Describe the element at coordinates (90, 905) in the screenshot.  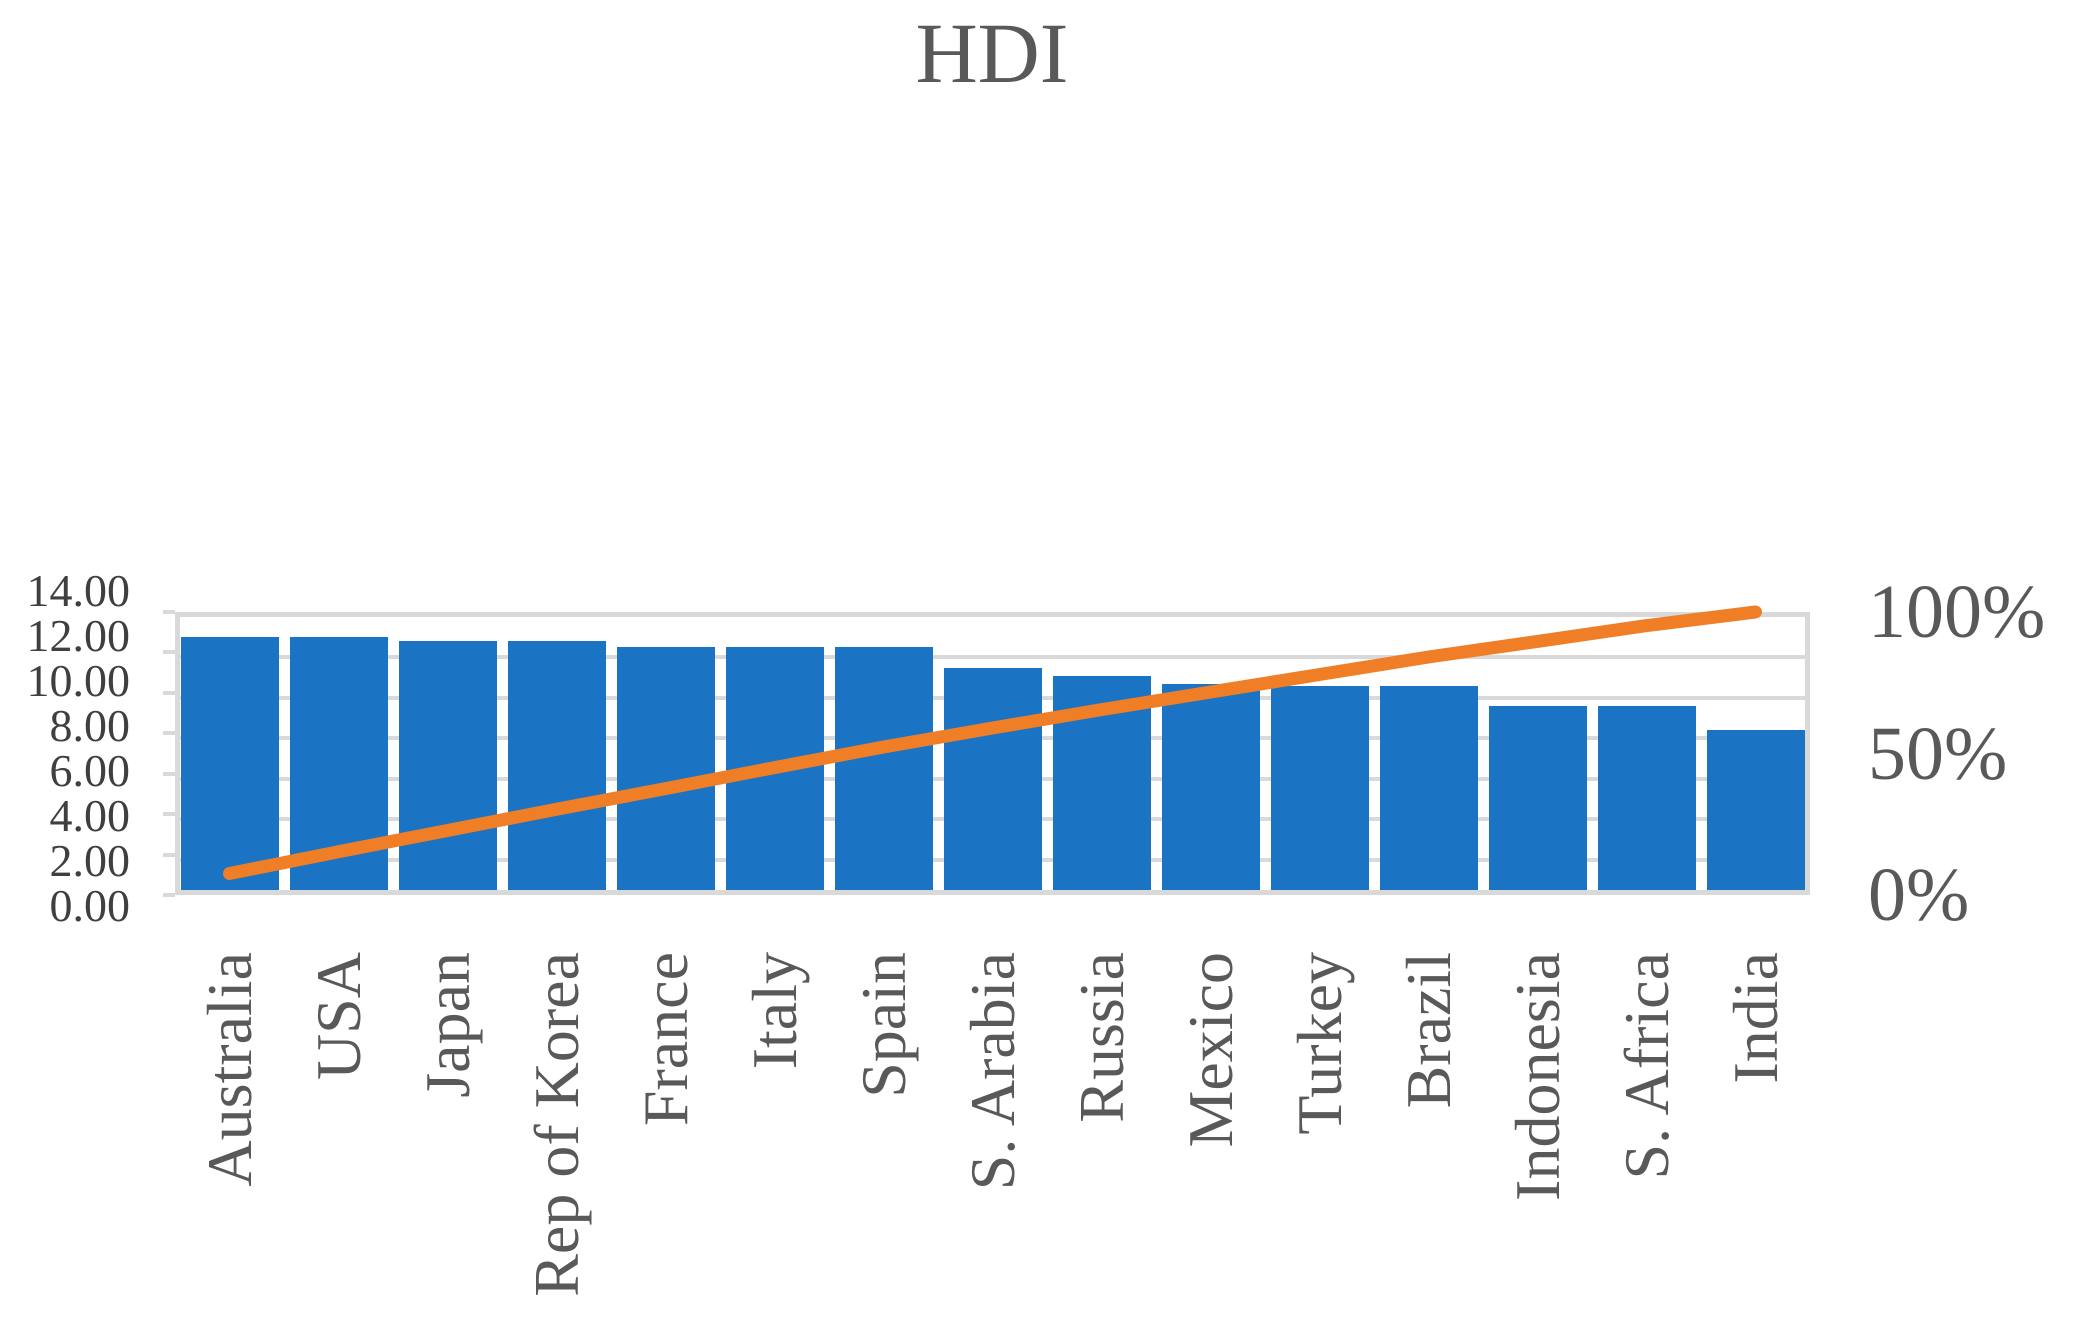
I see `y-axis-tick-label: 0.00` at that location.